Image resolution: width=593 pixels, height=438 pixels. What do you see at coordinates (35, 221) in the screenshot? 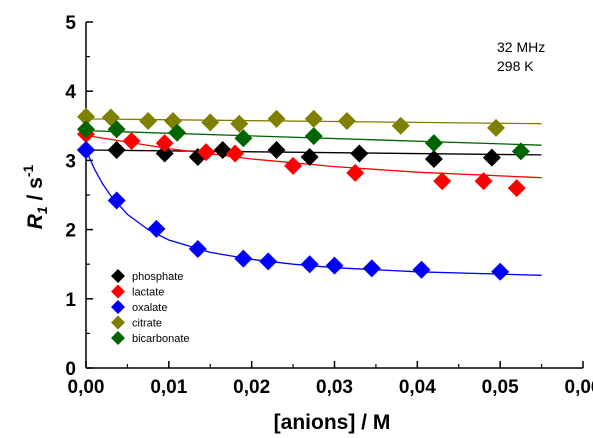
I see `y-axis-title-main: R` at bounding box center [35, 221].